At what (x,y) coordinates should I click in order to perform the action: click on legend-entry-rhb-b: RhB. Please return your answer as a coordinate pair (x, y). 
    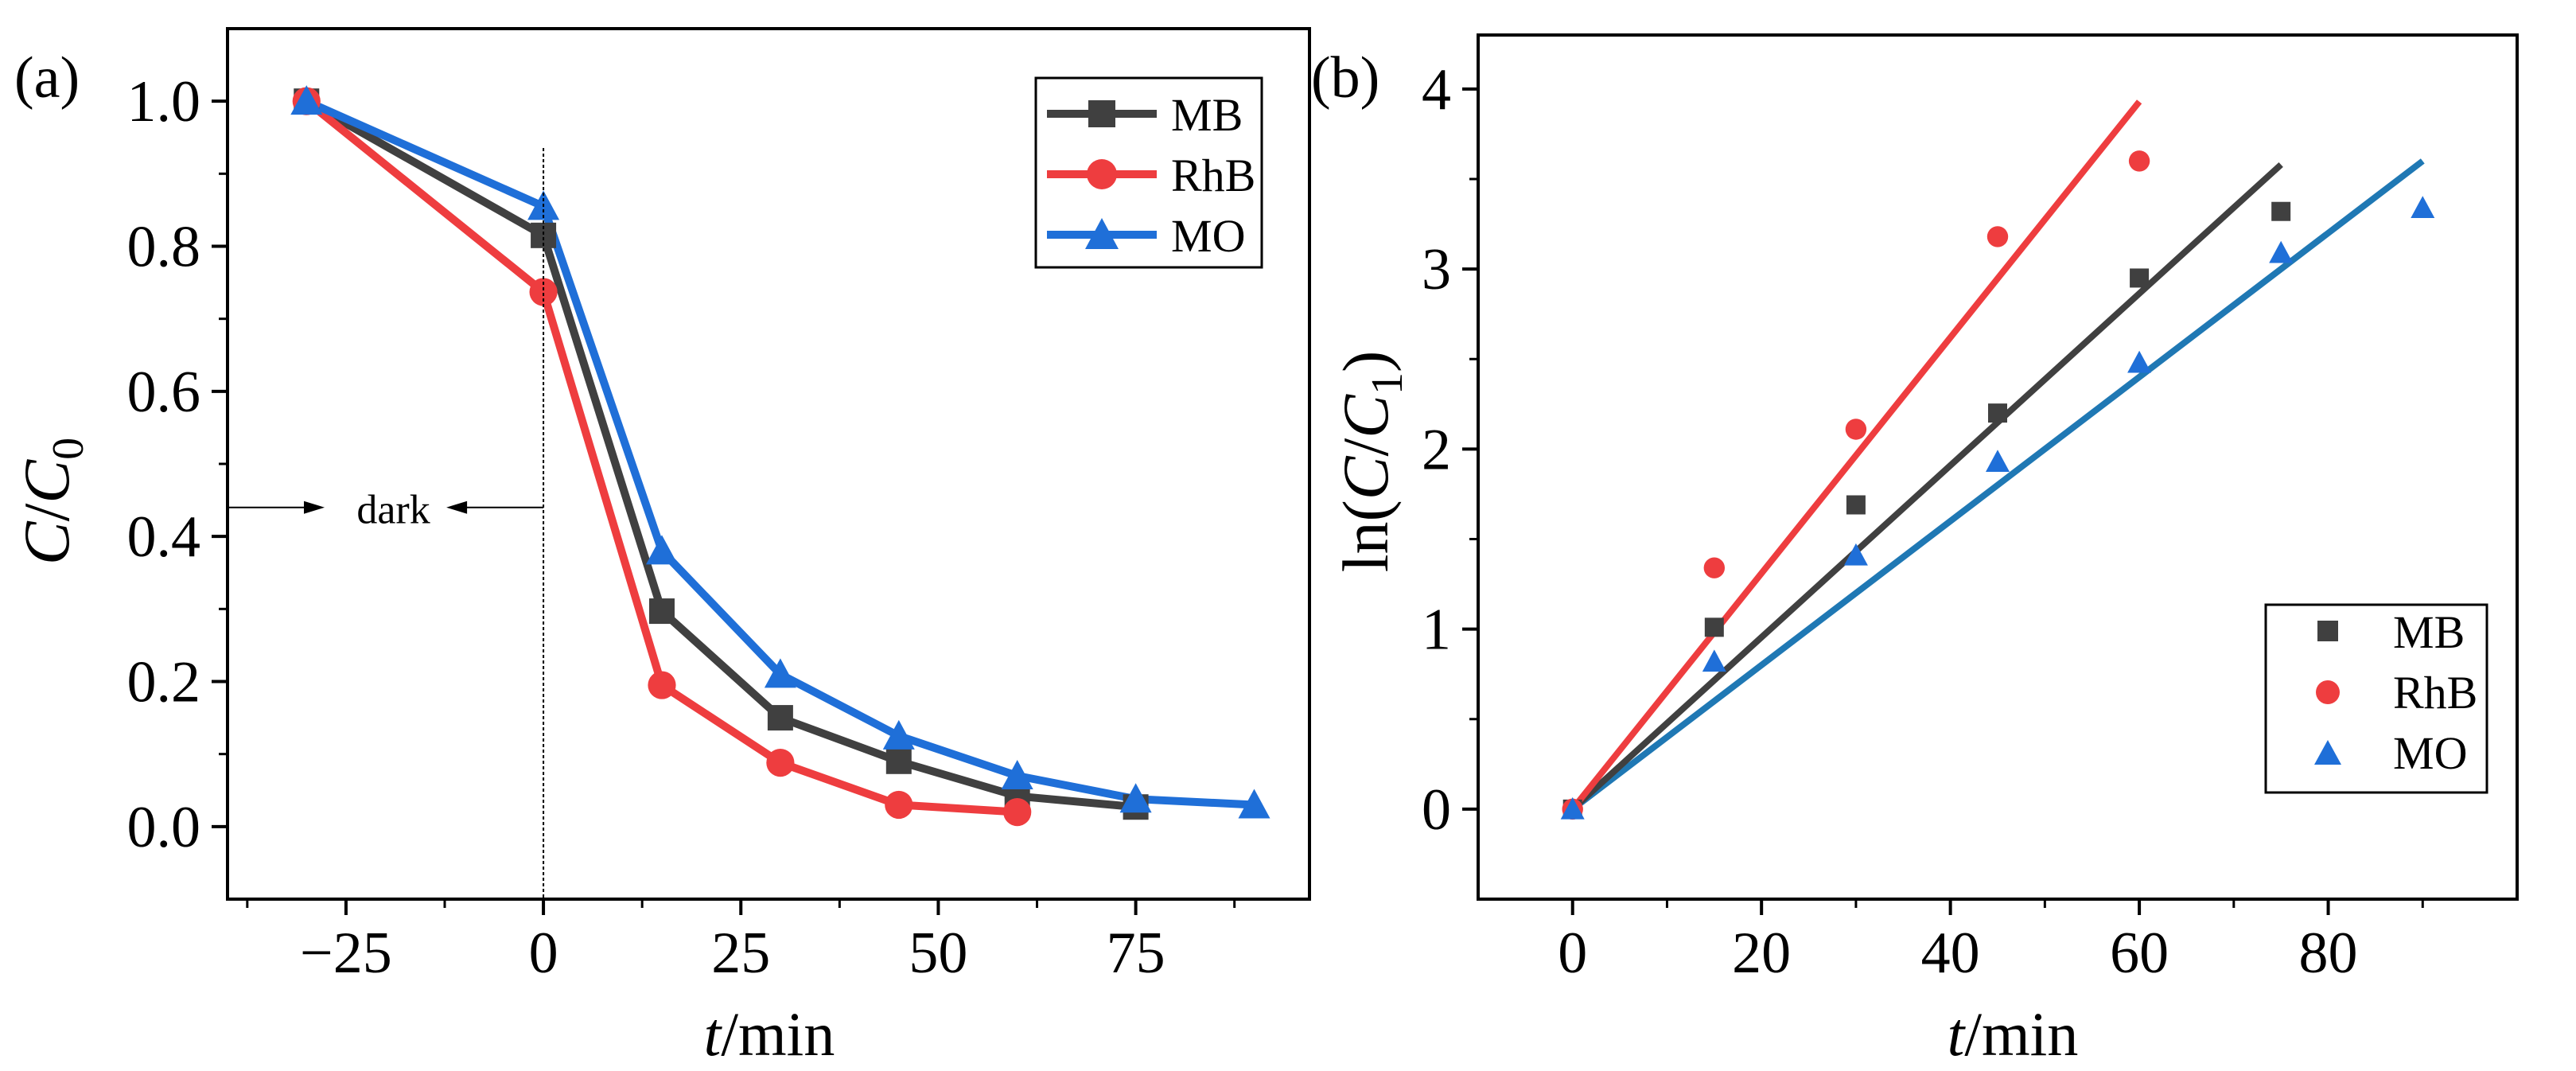
    Looking at the image, I should click on (2396, 693).